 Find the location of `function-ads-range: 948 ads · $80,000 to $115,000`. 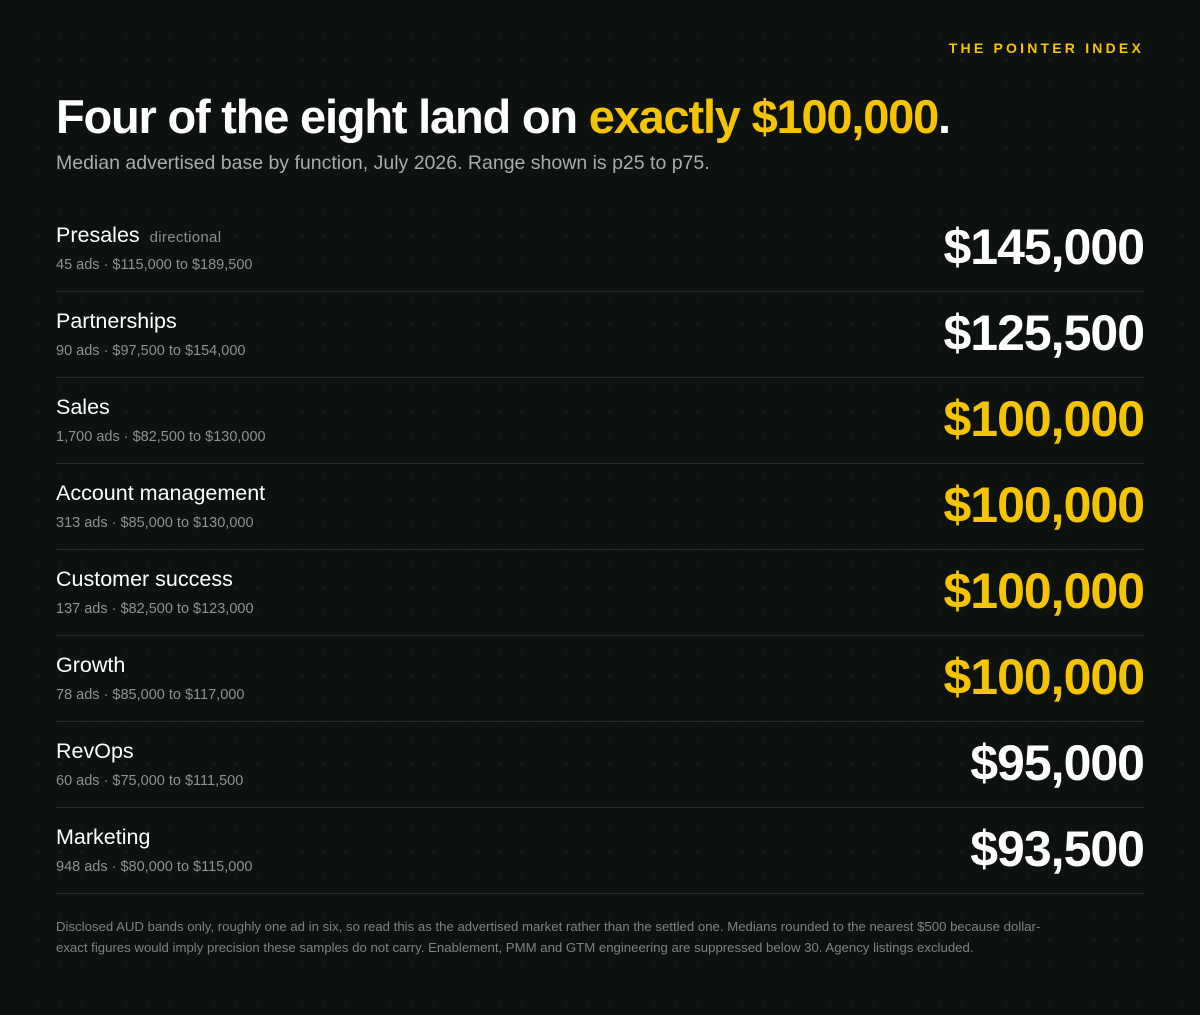

function-ads-range: 948 ads · $80,000 to $115,000 is located at coordinates (154, 867).